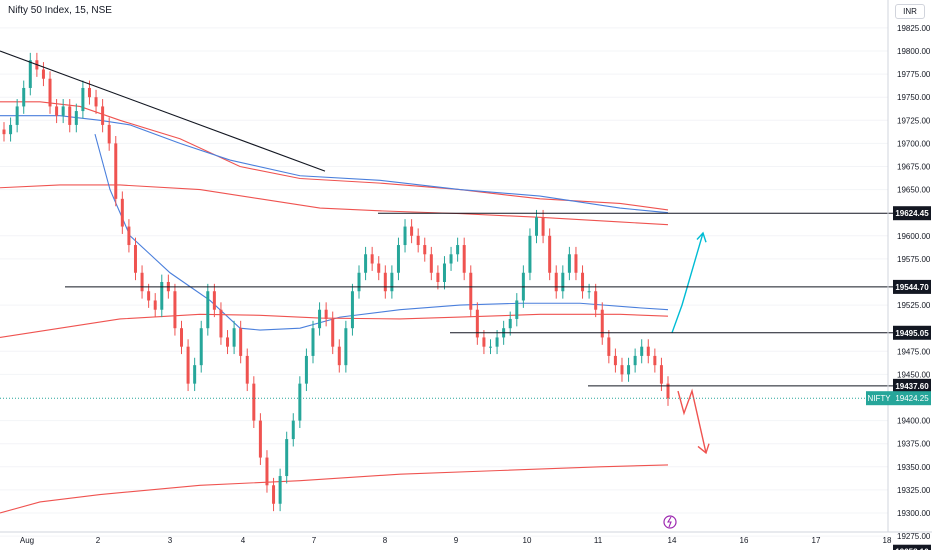 Image resolution: width=932 pixels, height=550 pixels. I want to click on level-price-label: 19544.70, so click(912, 287).